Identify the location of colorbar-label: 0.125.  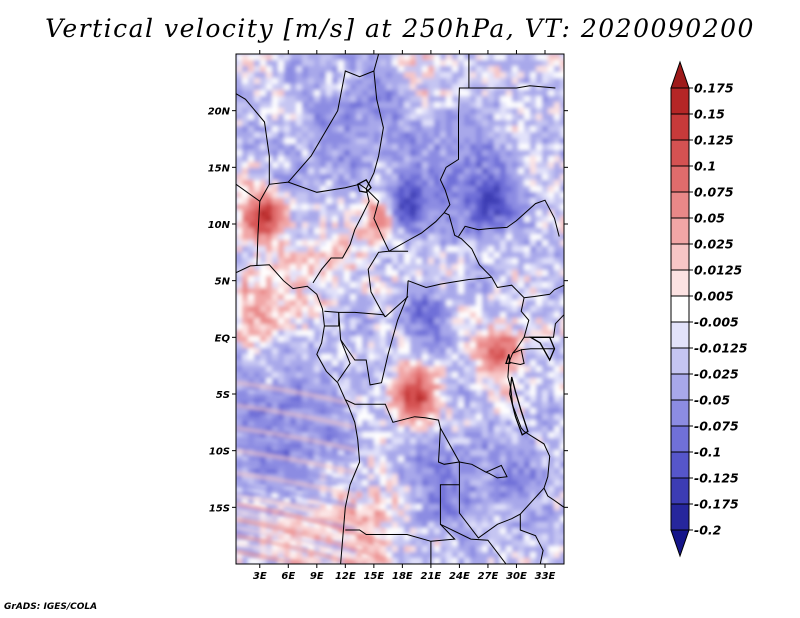
(714, 140).